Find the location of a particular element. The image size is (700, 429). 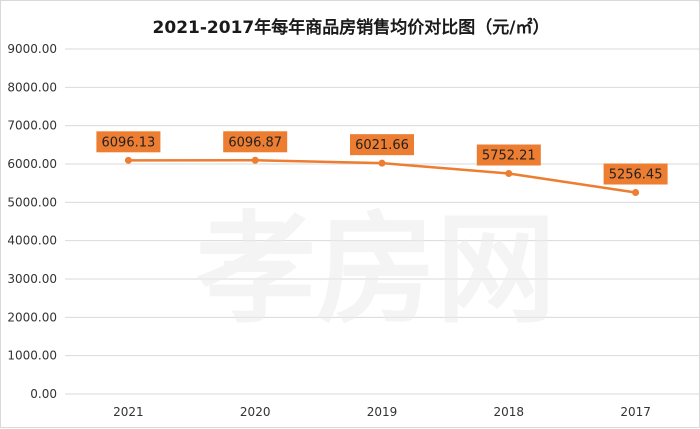

y-tick-label: 7000.00 is located at coordinates (32, 126).